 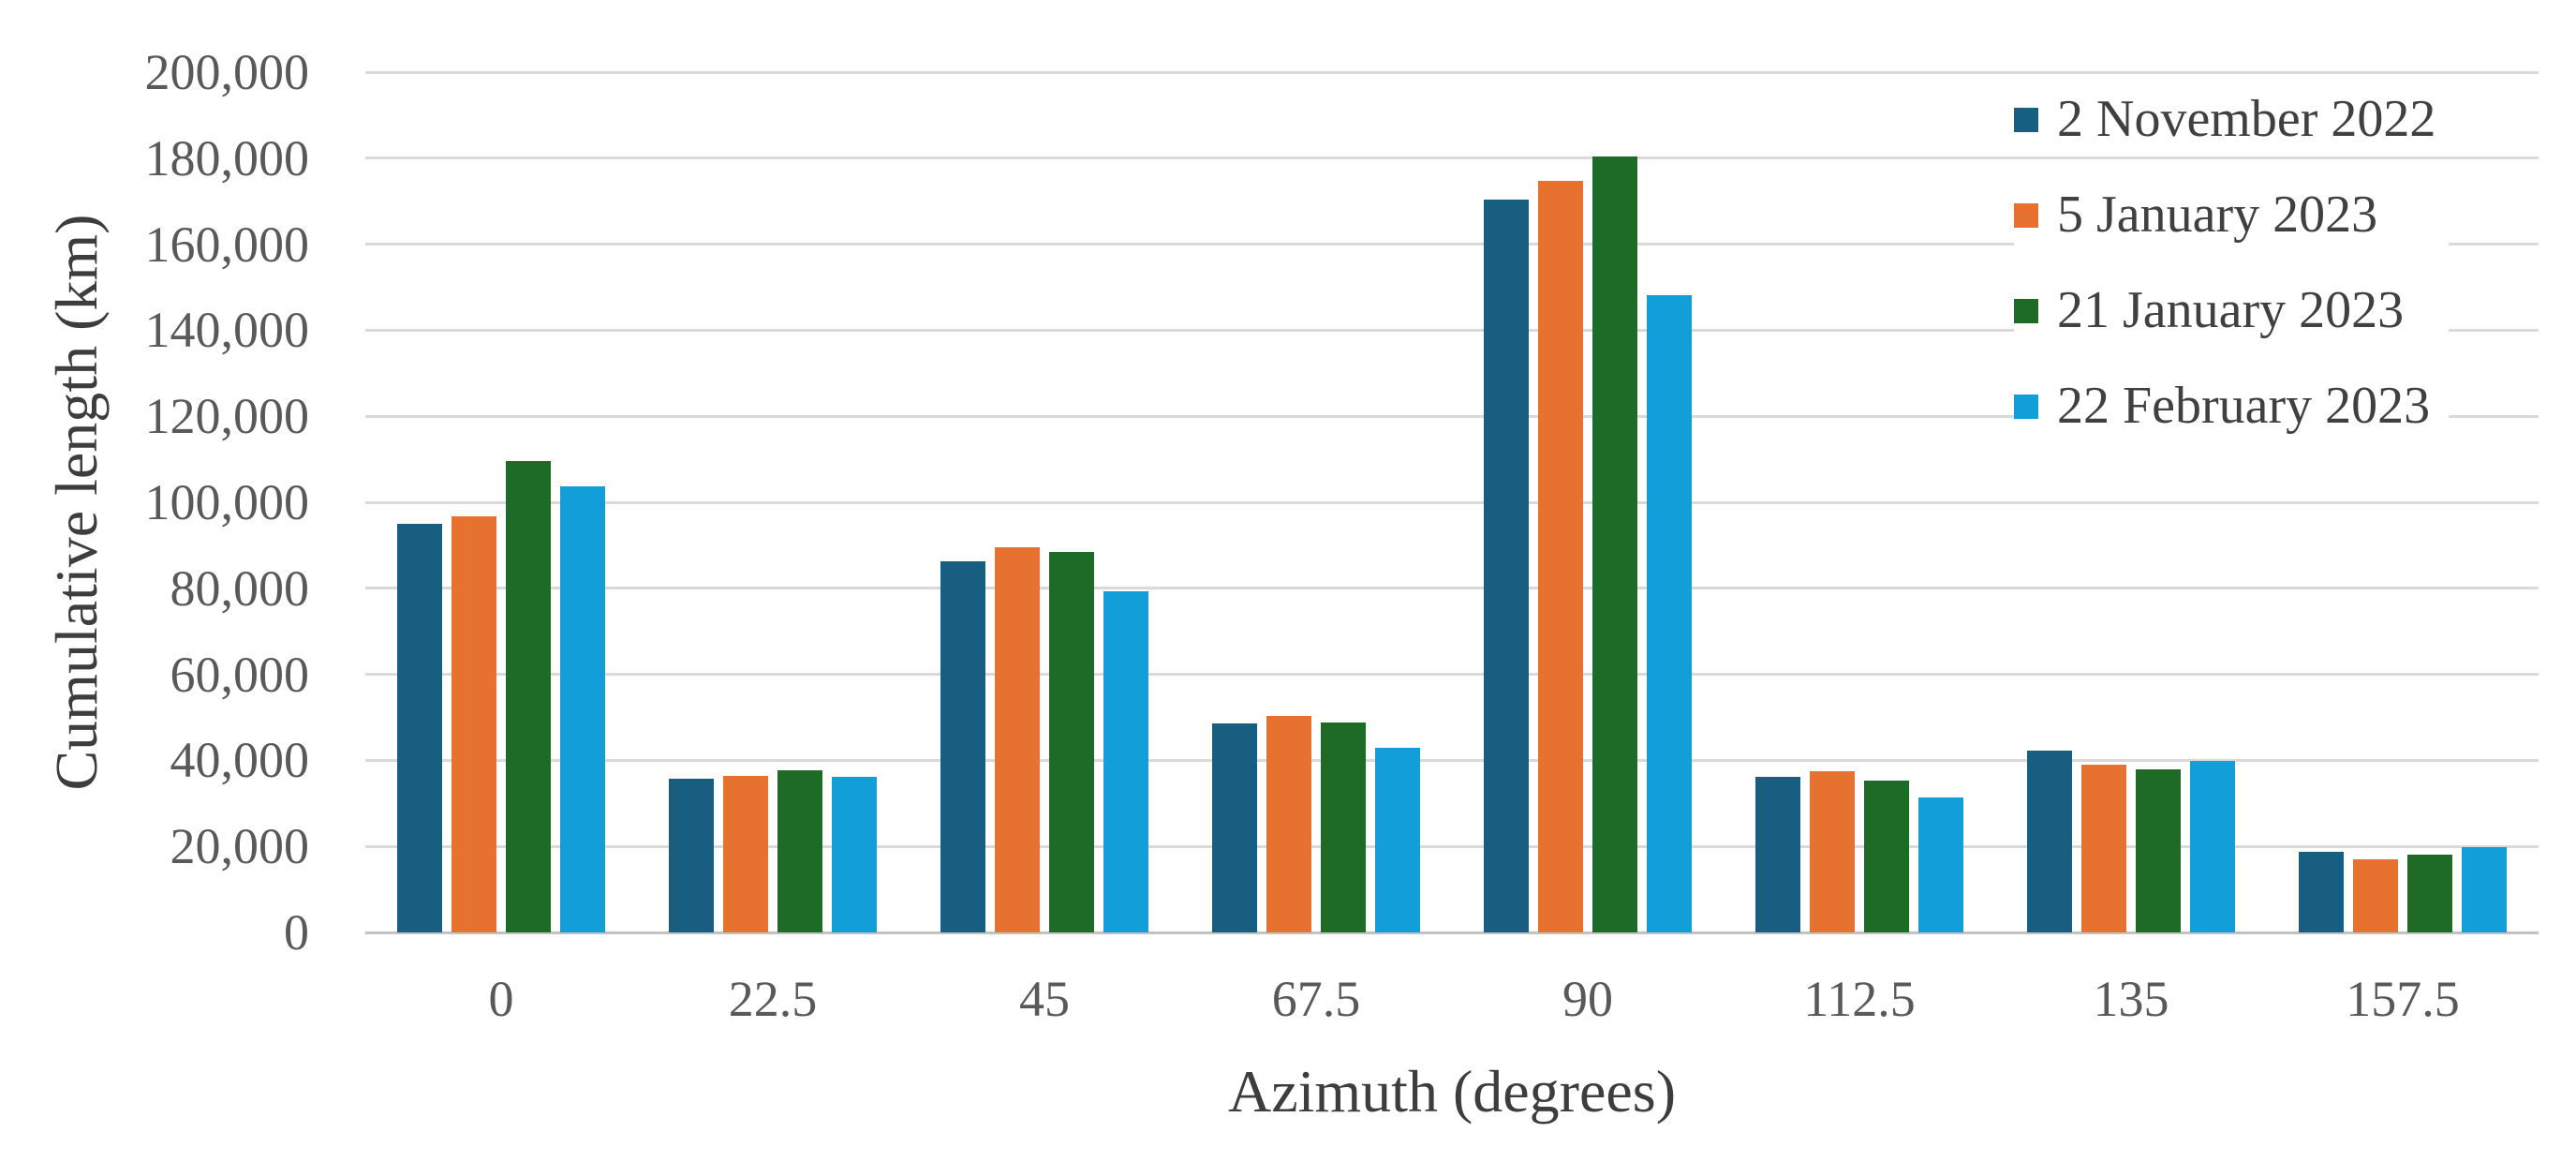 What do you see at coordinates (2403, 999) in the screenshot?
I see `x-tick-label: 157.5` at bounding box center [2403, 999].